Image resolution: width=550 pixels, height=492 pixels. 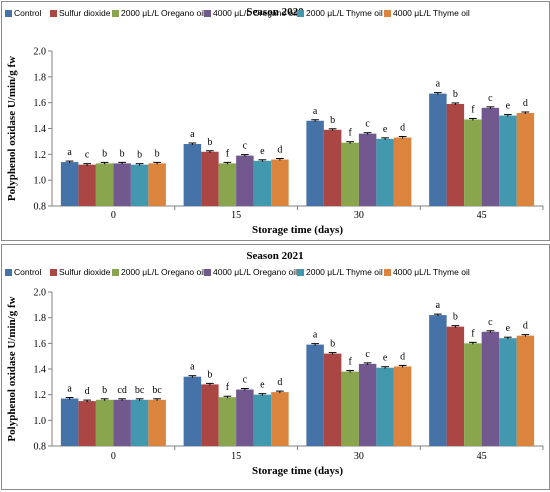 What do you see at coordinates (40, 207) in the screenshot?
I see `y-tick-label: 0.8` at bounding box center [40, 207].